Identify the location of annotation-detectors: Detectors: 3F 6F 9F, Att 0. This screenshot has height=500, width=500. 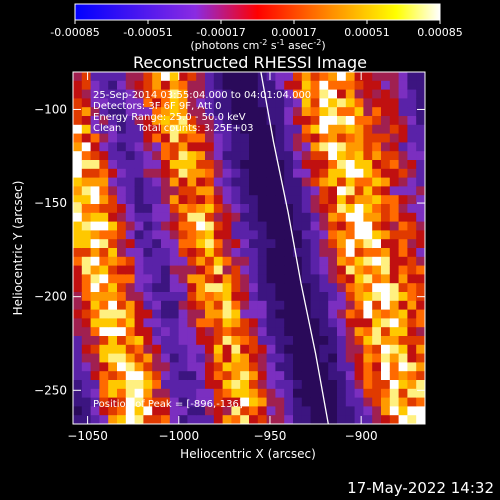
(157, 106).